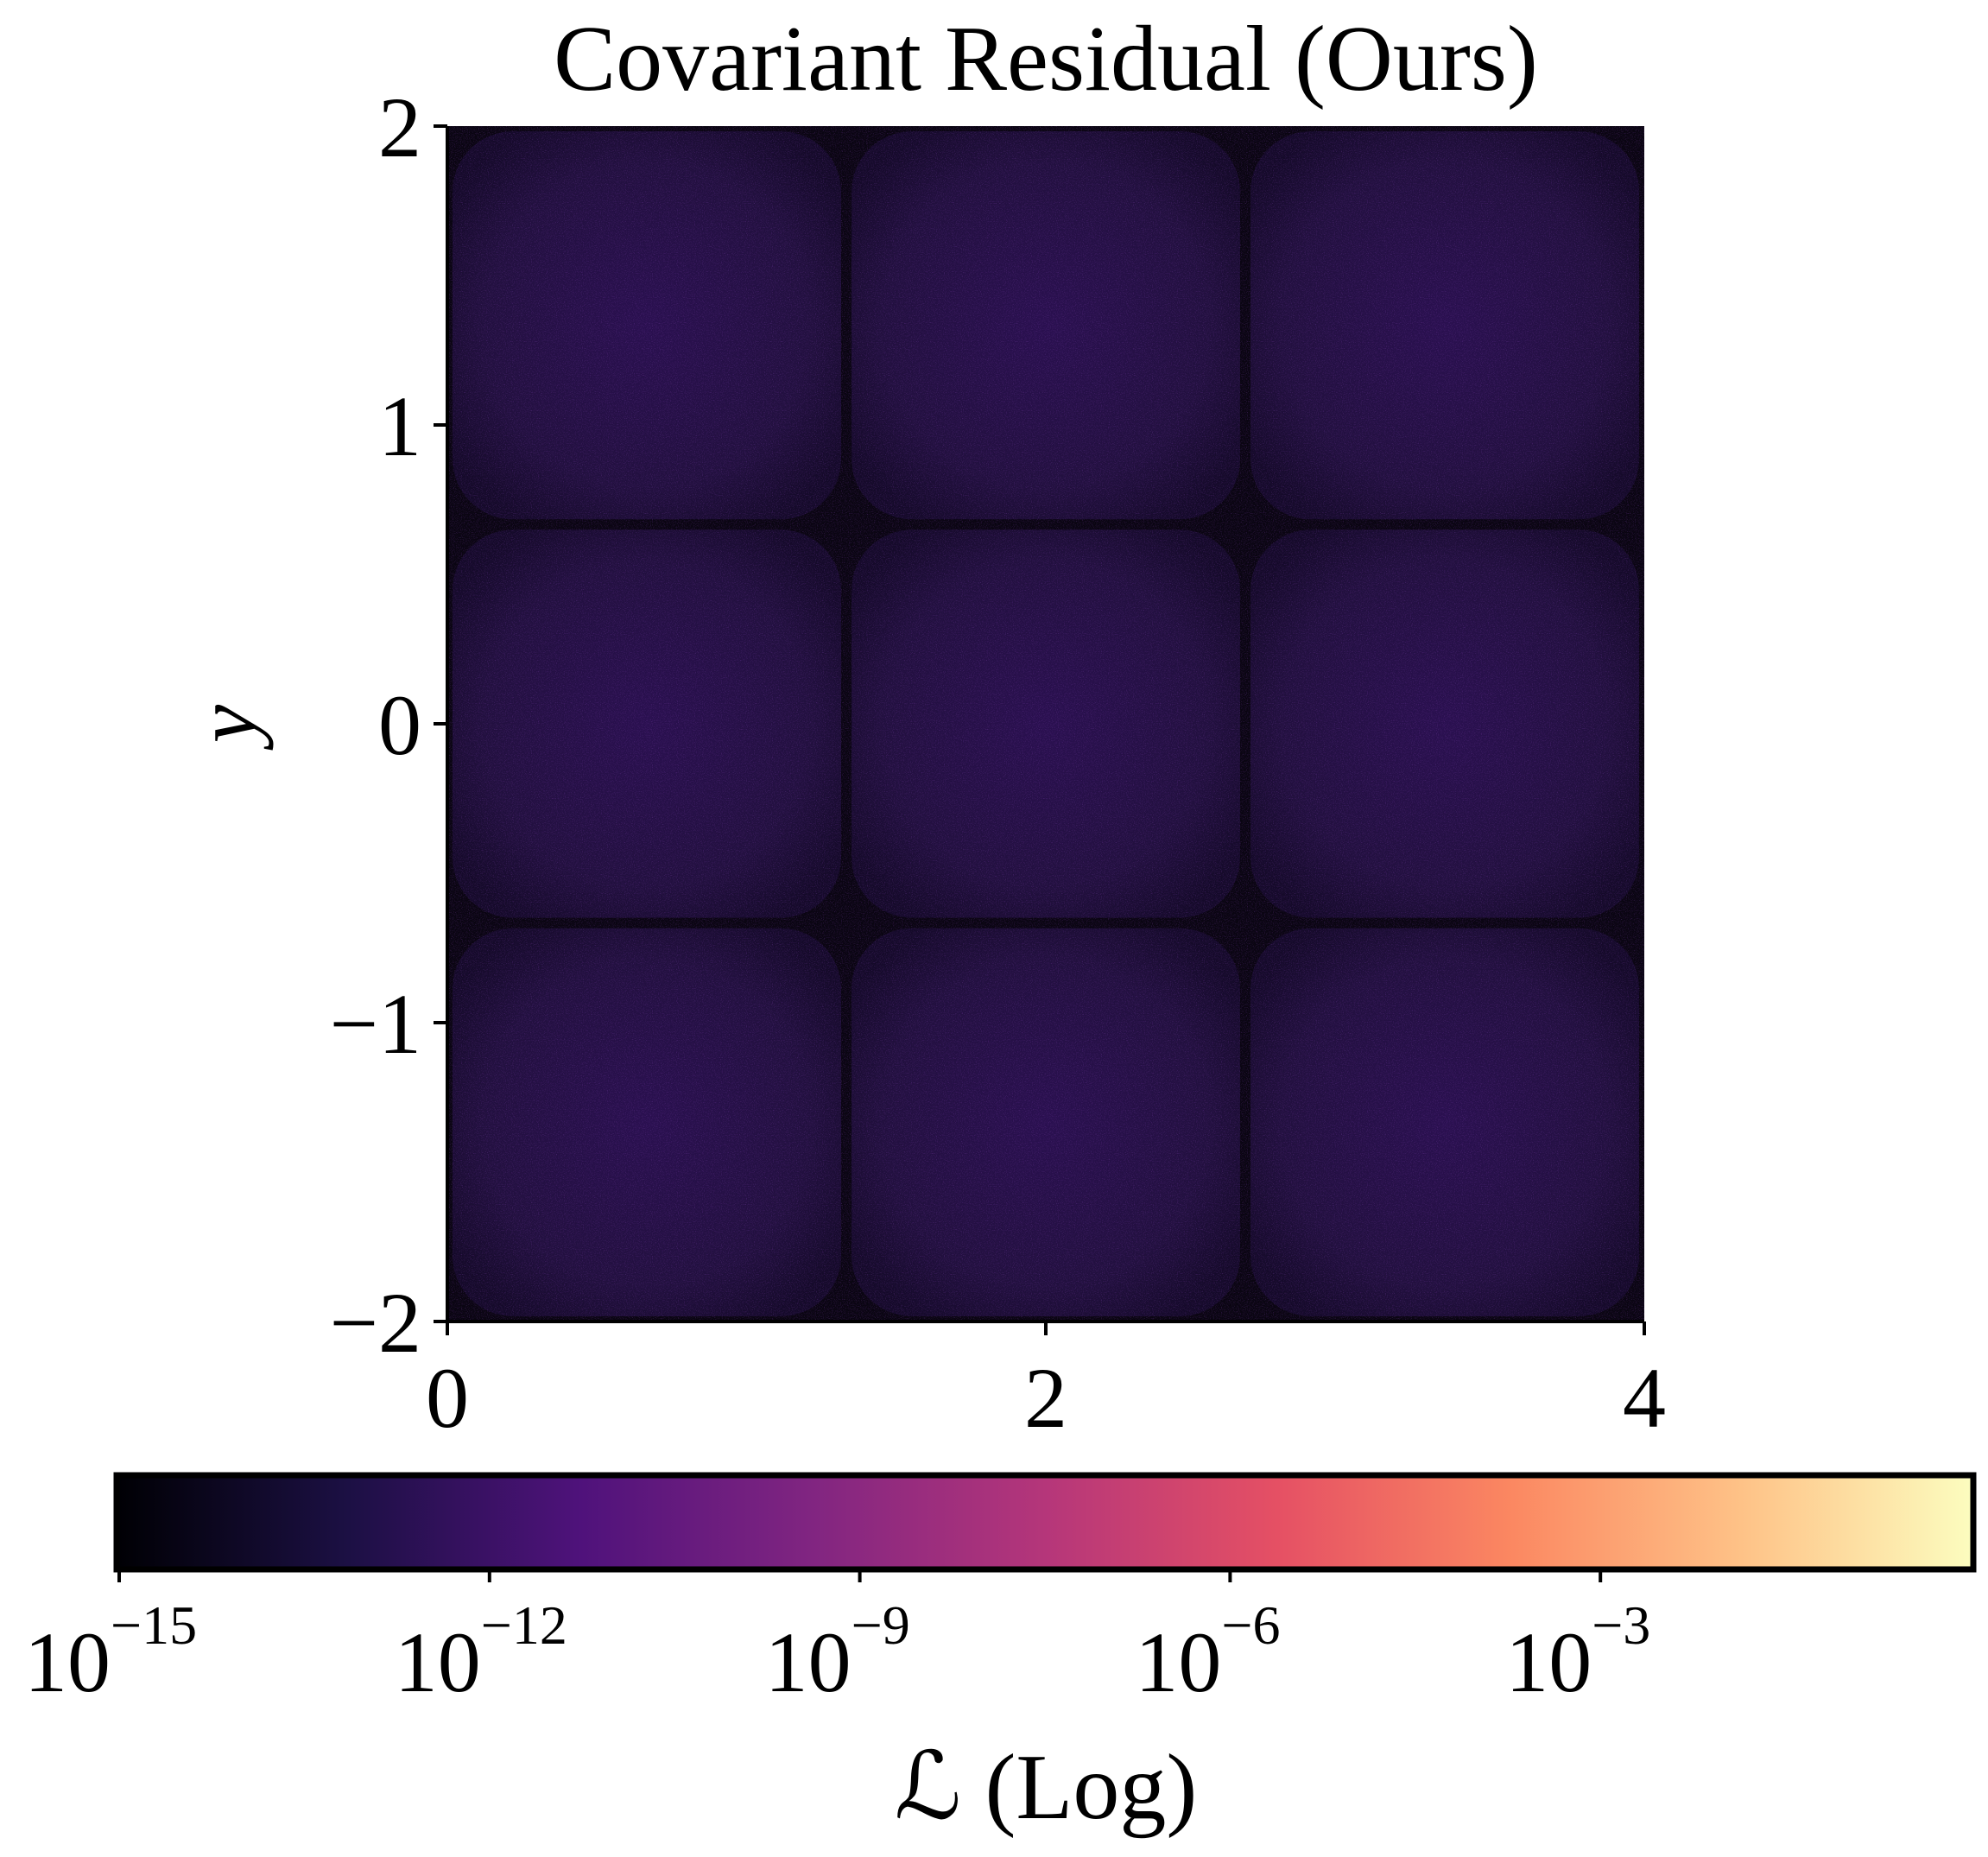  What do you see at coordinates (447, 1398) in the screenshot?
I see `x-tick-label: 0` at bounding box center [447, 1398].